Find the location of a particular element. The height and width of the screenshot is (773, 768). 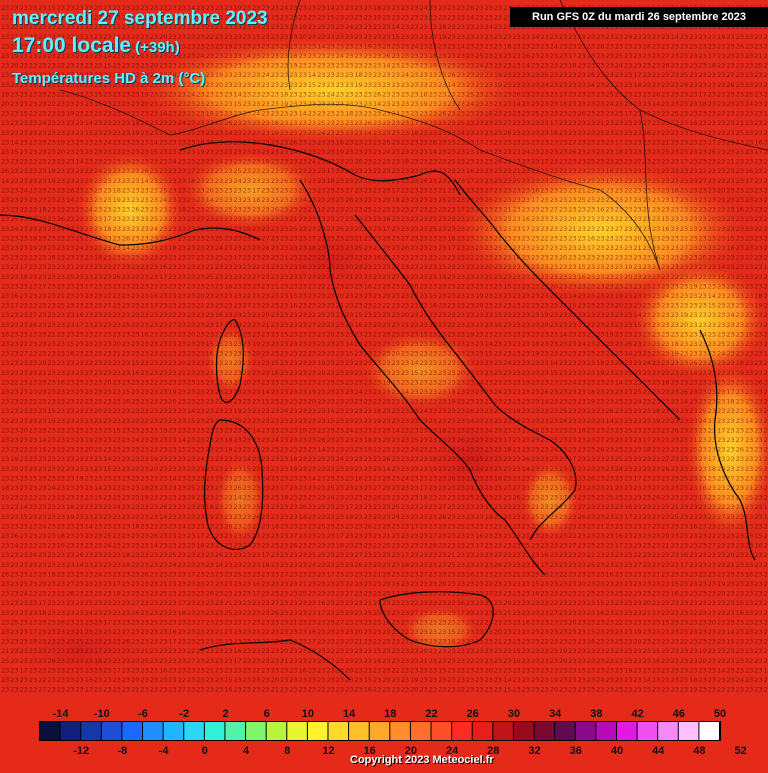

svg-text: 15 is located at coordinates (24, 517).